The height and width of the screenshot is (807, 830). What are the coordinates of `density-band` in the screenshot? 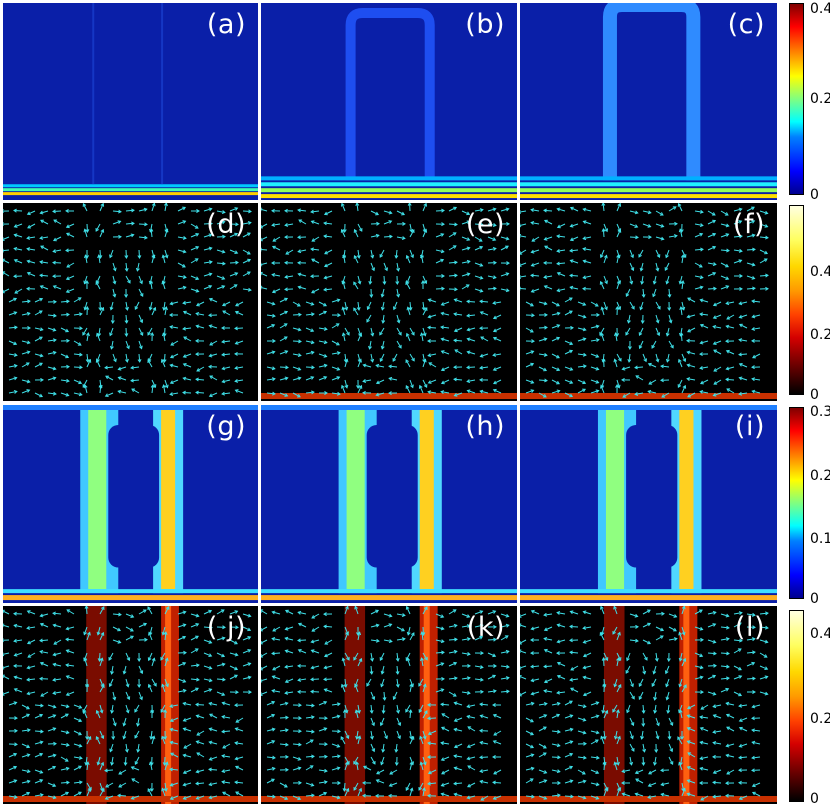 It's located at (389, 598).